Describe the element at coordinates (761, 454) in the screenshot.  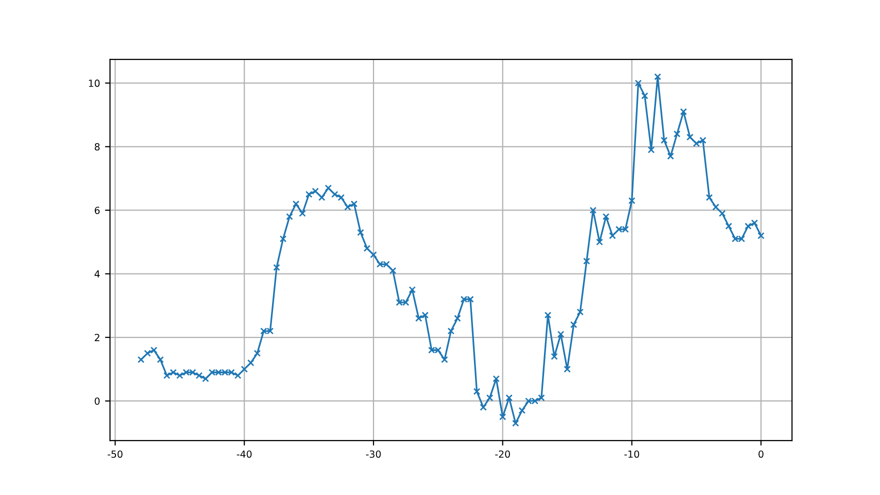
I see `x-tick-label: 0` at that location.